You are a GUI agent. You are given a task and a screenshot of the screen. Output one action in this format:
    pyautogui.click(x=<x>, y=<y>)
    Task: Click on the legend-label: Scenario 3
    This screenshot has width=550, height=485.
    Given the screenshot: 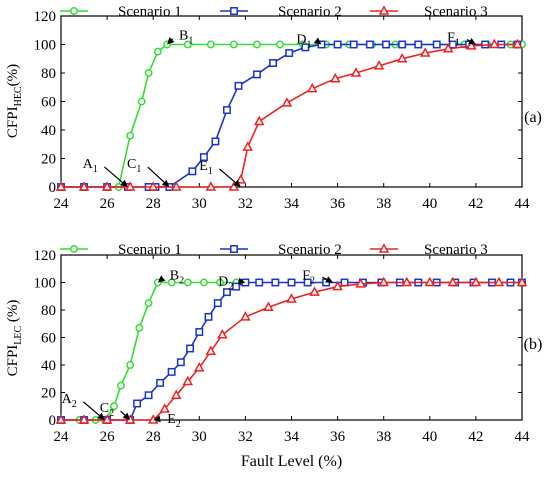 What is the action you would take?
    pyautogui.click(x=456, y=250)
    